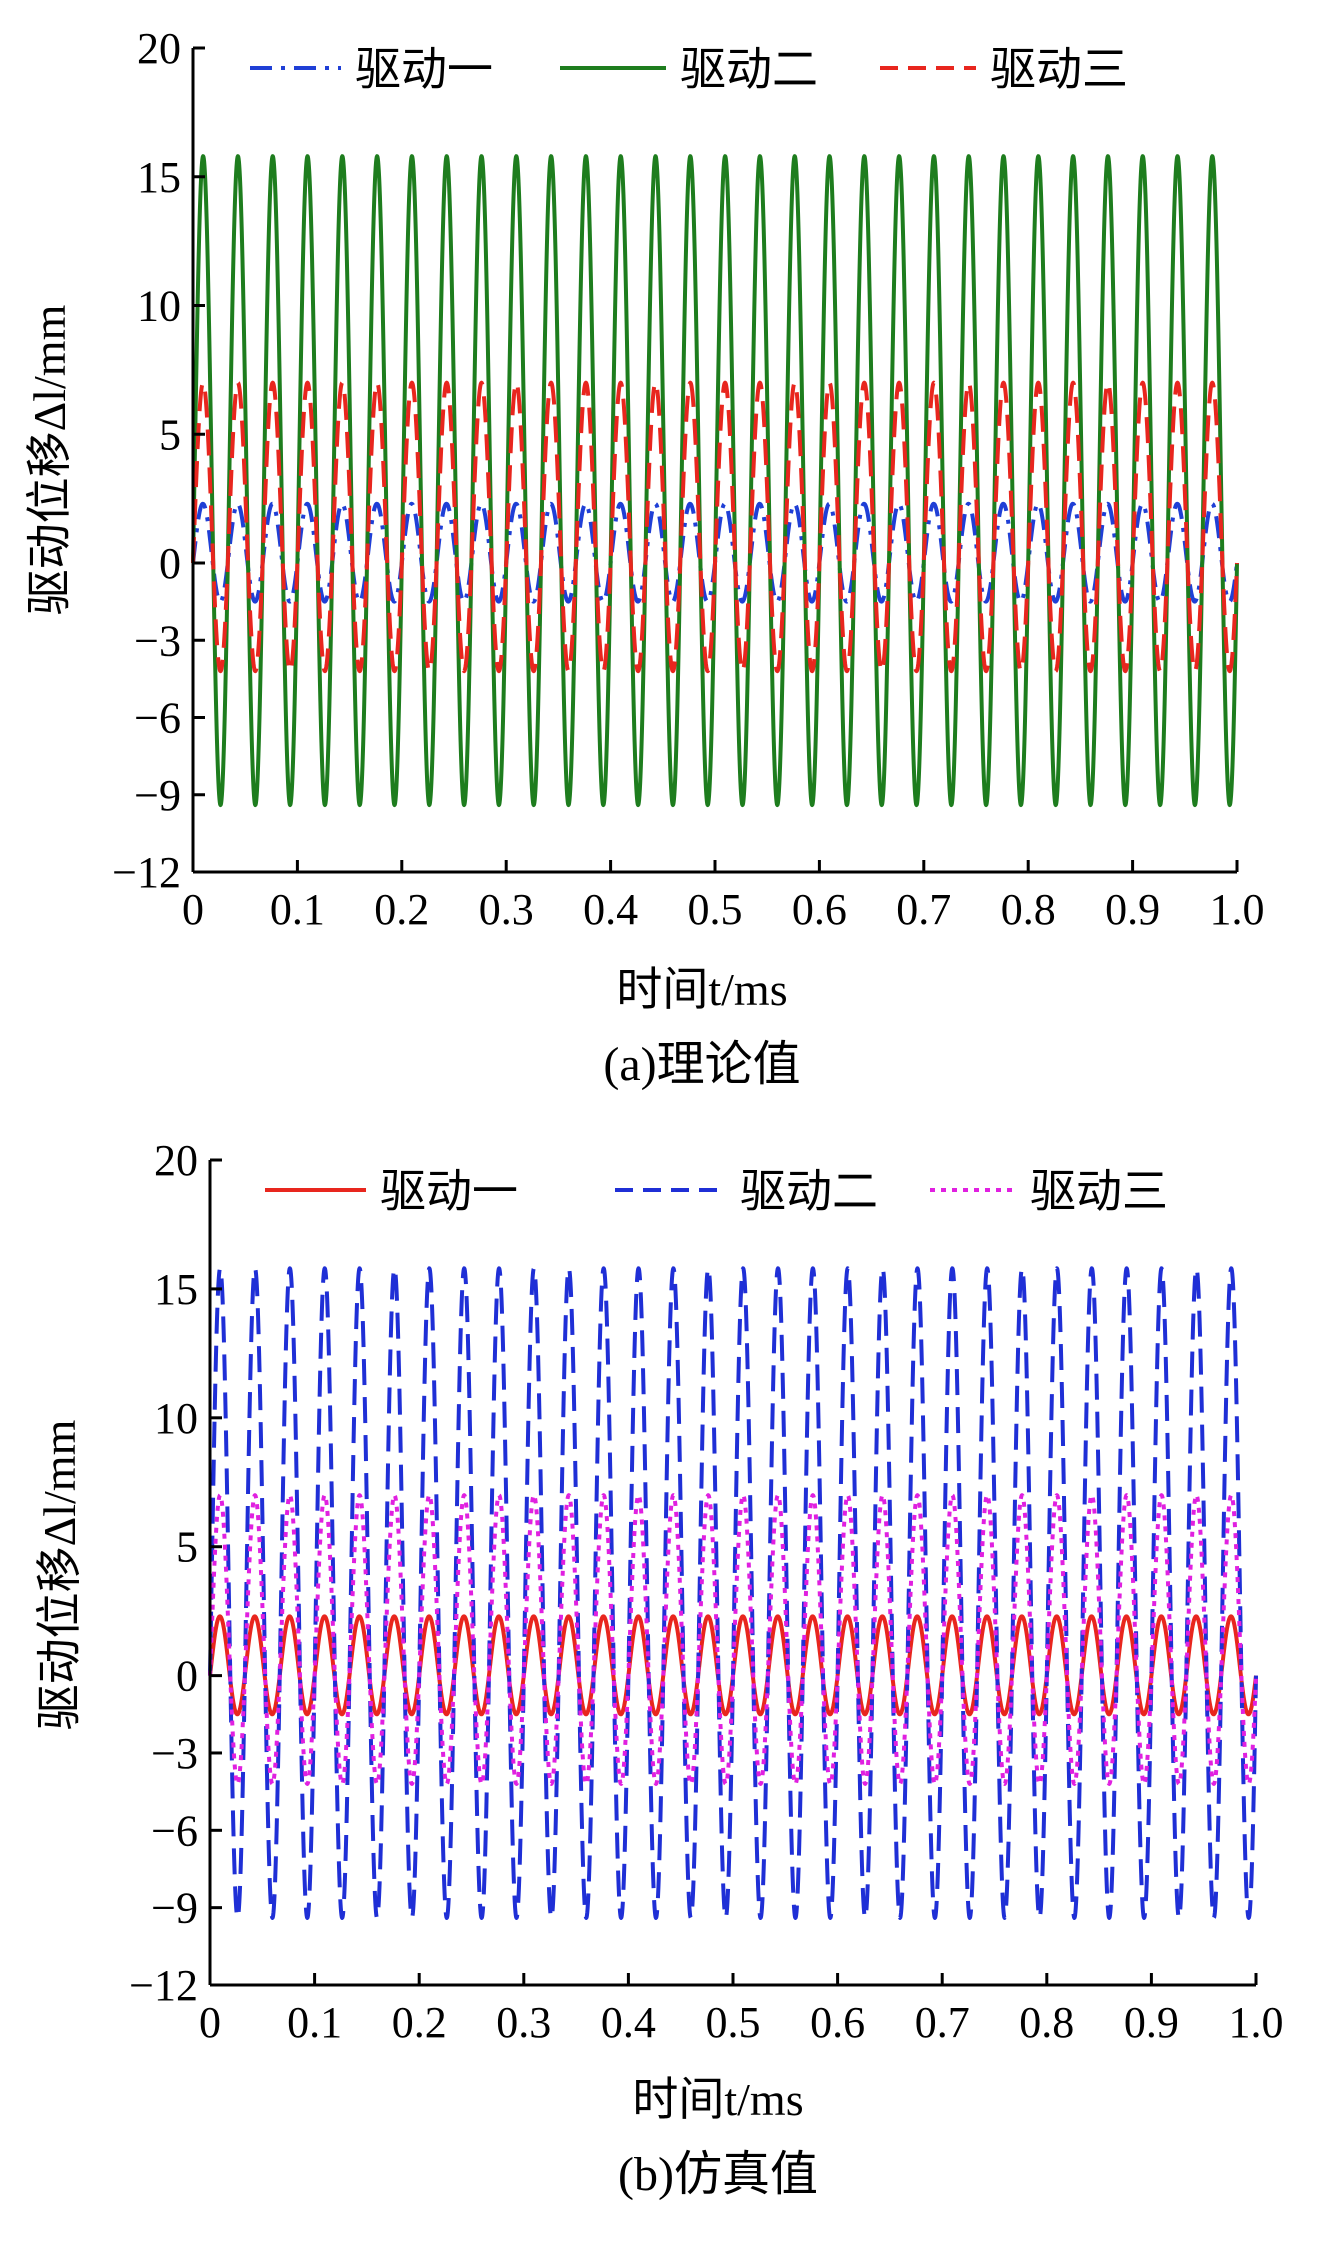  I want to click on legend-a: 驱动一 驱动二 驱动三, so click(701, 66).